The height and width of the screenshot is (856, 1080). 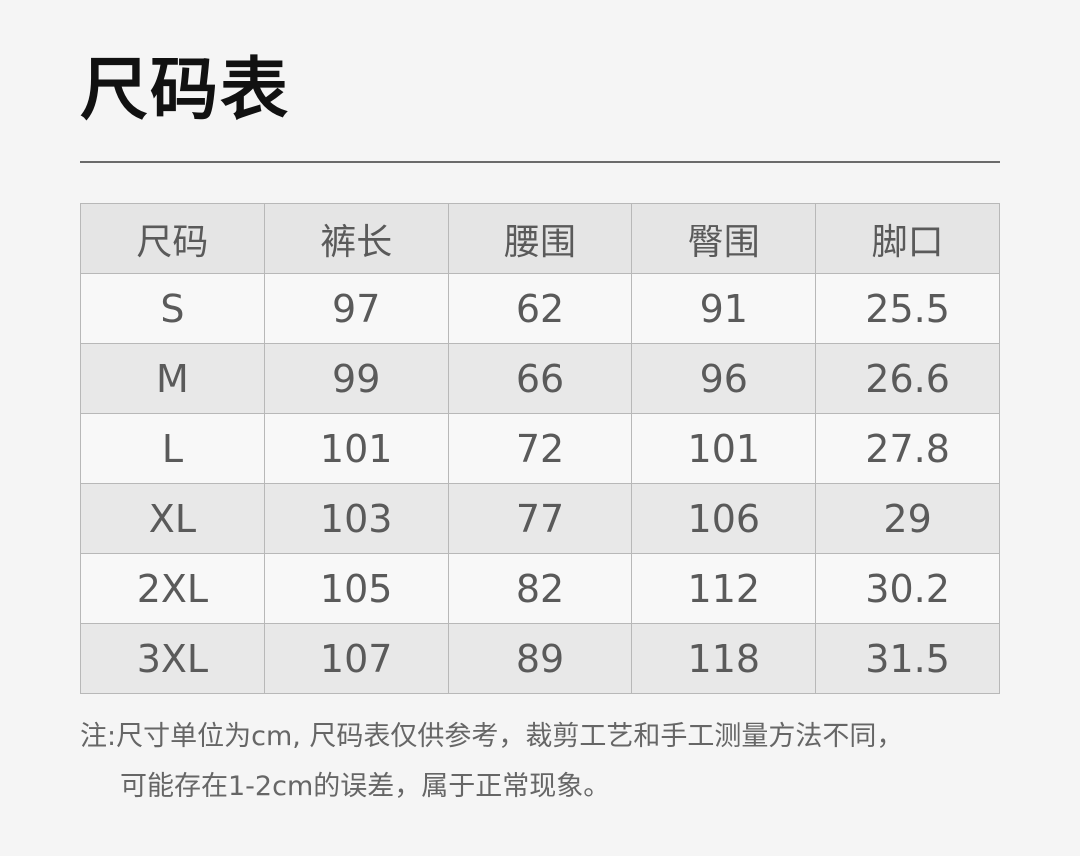 I want to click on table-cell: 118, so click(x=724, y=658).